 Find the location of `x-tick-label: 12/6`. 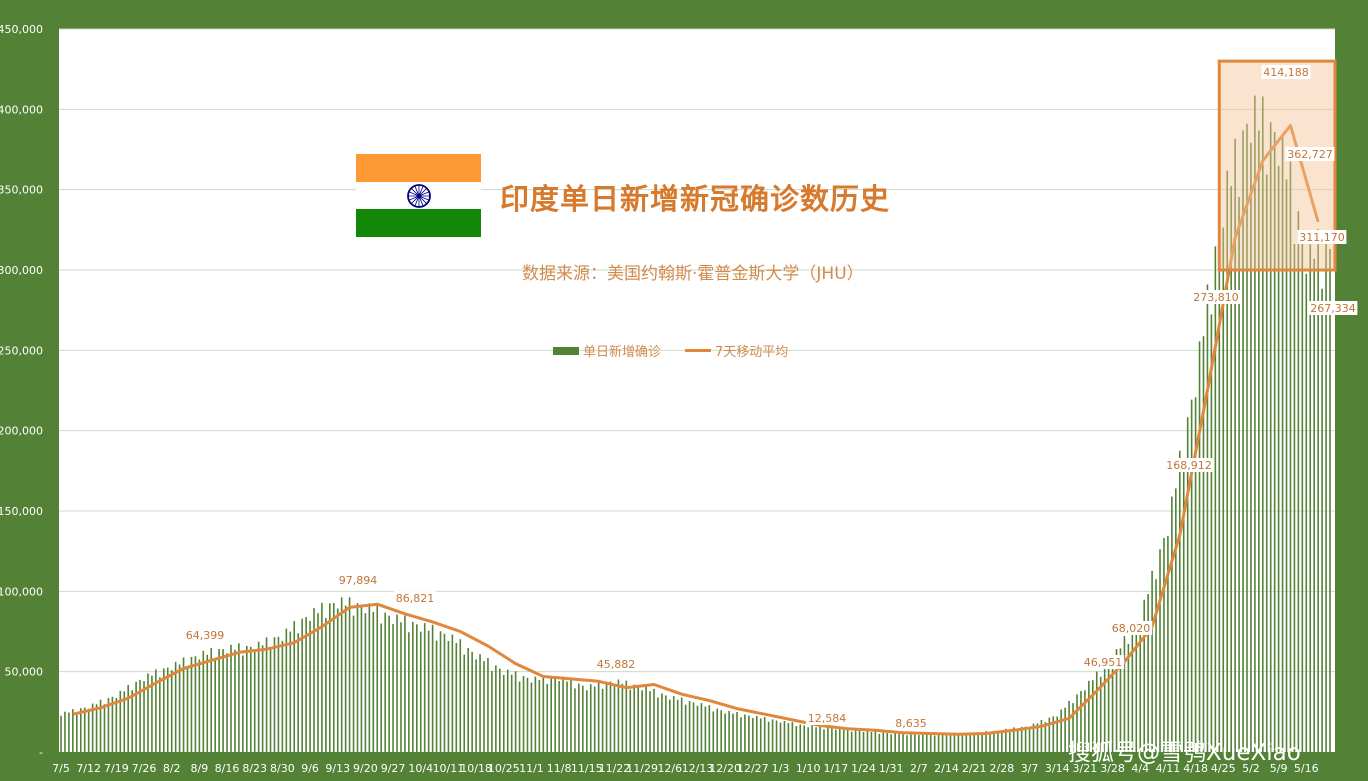

x-tick-label: 12/6 is located at coordinates (669, 768).